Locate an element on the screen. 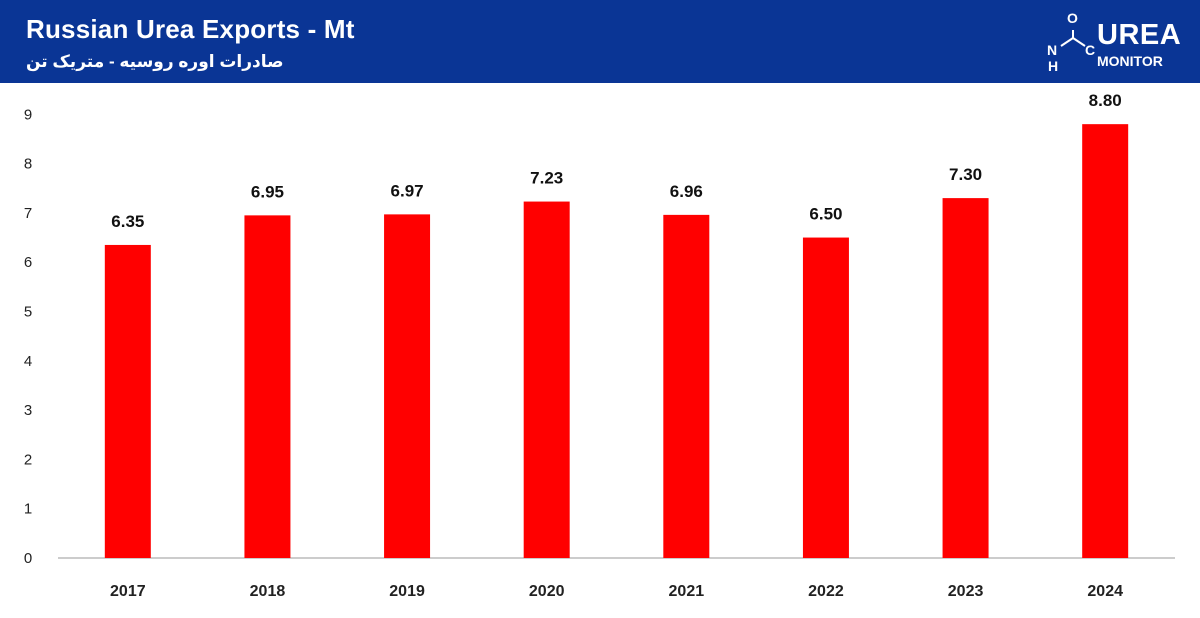 Image resolution: width=1200 pixels, height=618 pixels. y-tick-label: 5 is located at coordinates (28, 312).